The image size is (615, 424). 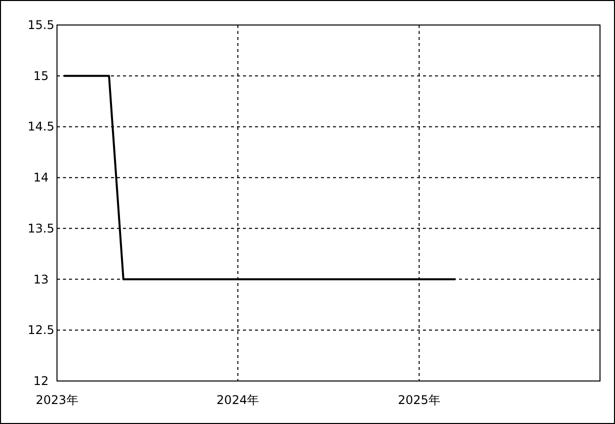 I want to click on x-tick-label: 2025年, so click(x=419, y=400).